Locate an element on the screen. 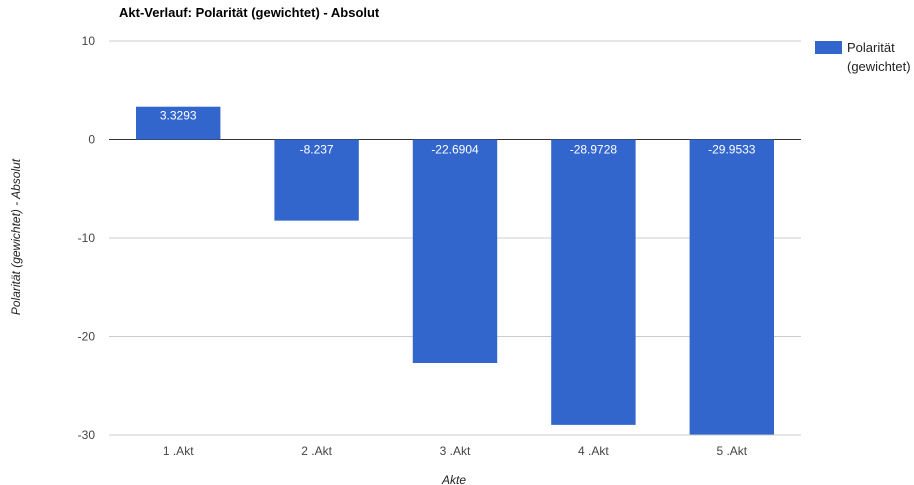 Image resolution: width=914 pixels, height=485 pixels. y-axis-title: Polarität (gewichtet) - Absolut is located at coordinates (16, 236).